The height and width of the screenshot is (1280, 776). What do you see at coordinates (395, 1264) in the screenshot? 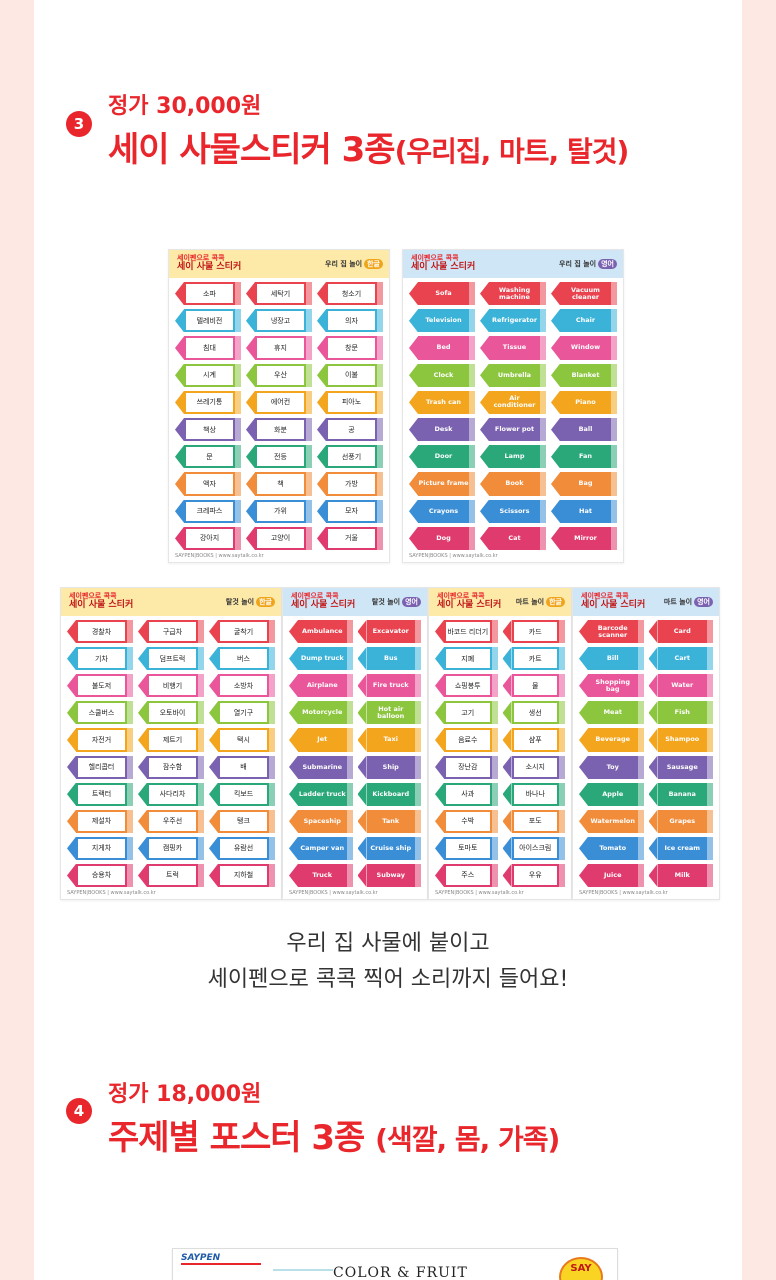
I see `poster-preview: SAYPEN COLOR & FRUIT SAY` at bounding box center [395, 1264].